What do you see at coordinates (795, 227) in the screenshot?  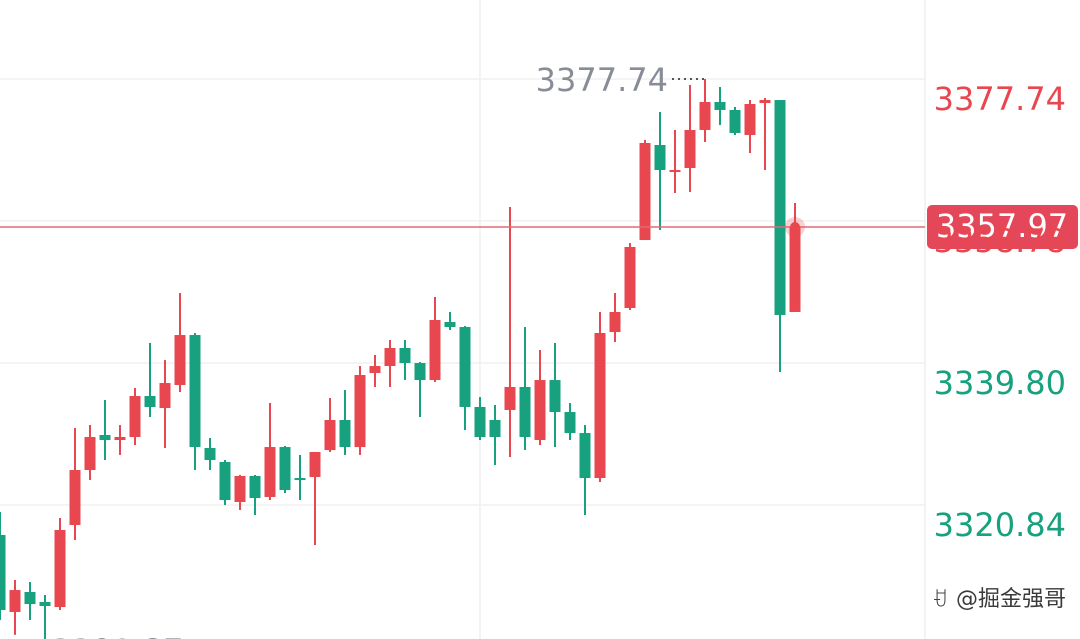 I see `current-price-dot` at bounding box center [795, 227].